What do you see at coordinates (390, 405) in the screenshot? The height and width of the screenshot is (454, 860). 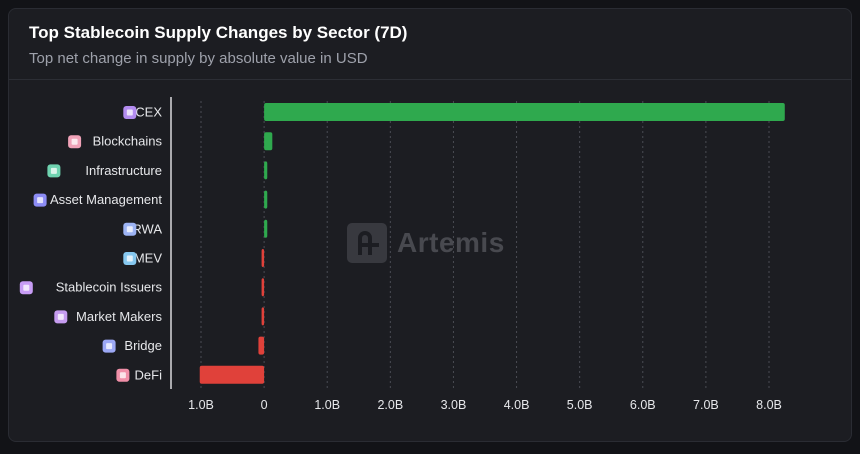 I see `x-tick-label: 2.0B` at bounding box center [390, 405].